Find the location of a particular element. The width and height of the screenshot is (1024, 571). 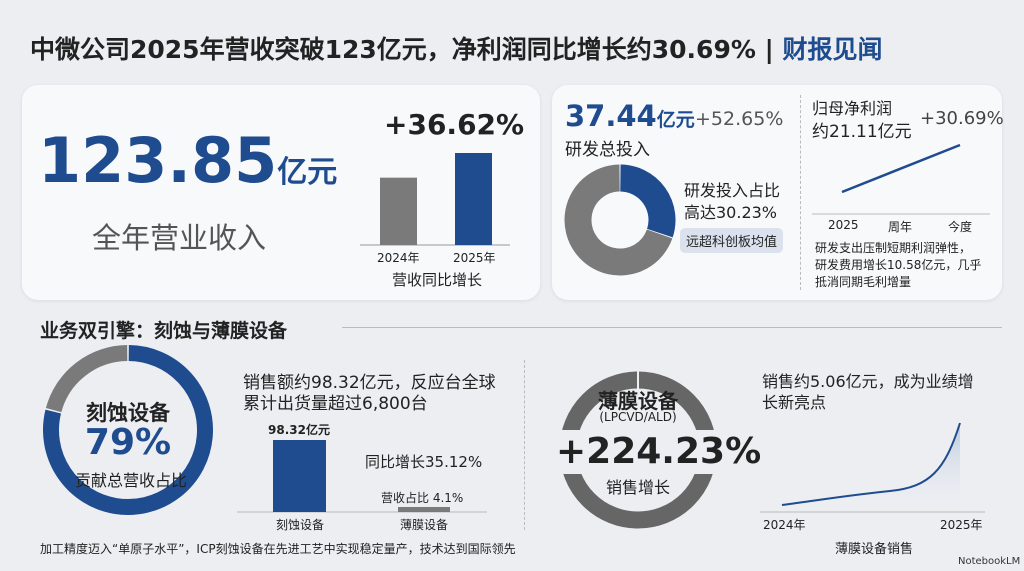

film-desc-2: 长新亮点 is located at coordinates (794, 402).